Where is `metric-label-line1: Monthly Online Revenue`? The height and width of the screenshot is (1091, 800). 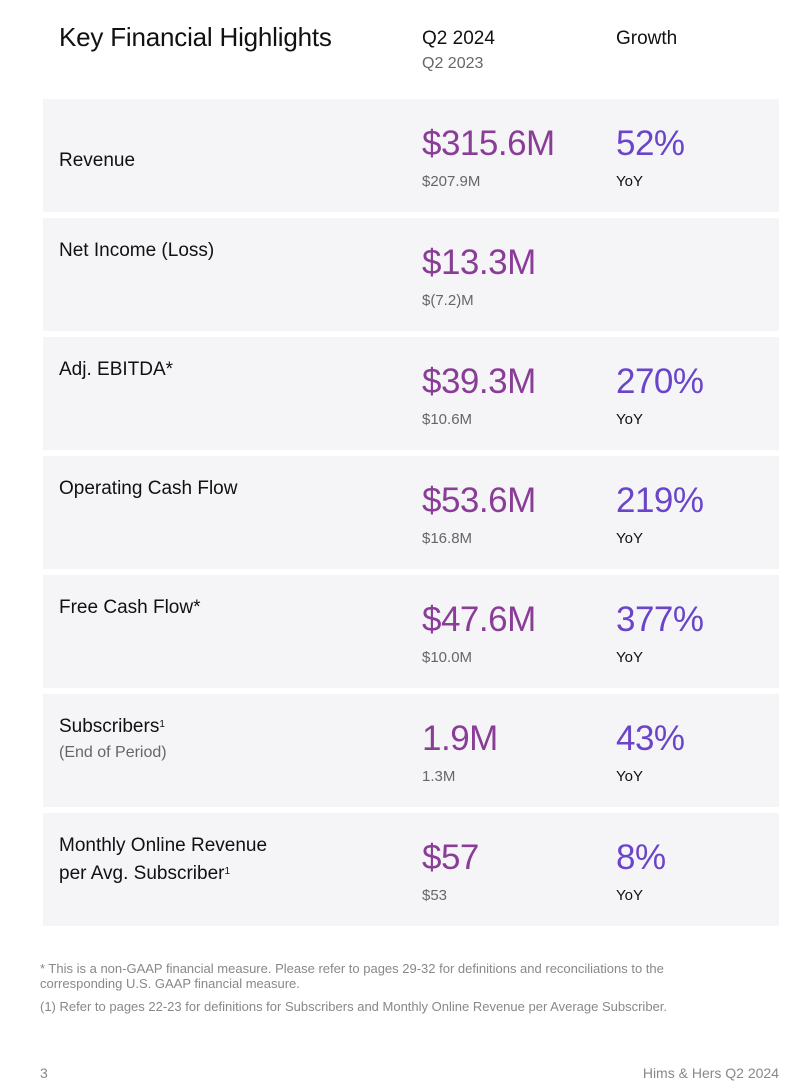 metric-label-line1: Monthly Online Revenue is located at coordinates (163, 845).